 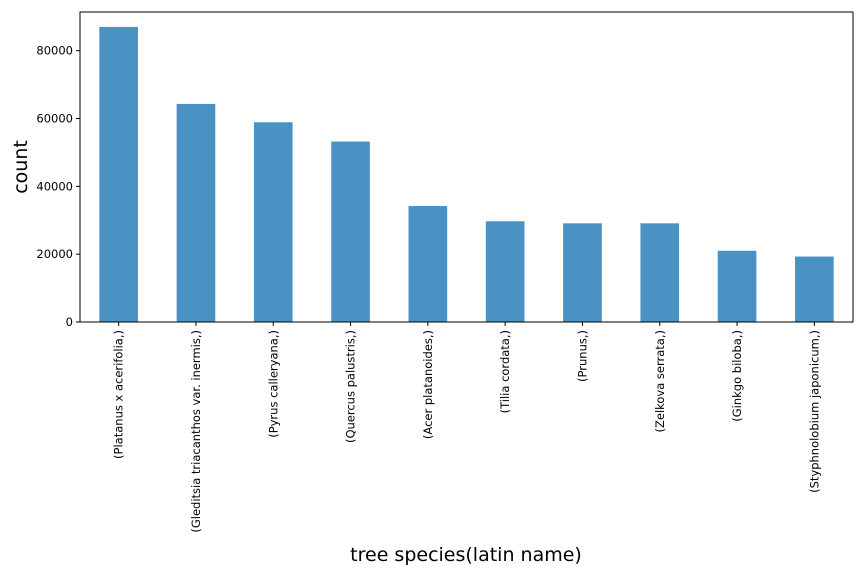 I want to click on y-tick-label-4: 80000, so click(x=54, y=51).